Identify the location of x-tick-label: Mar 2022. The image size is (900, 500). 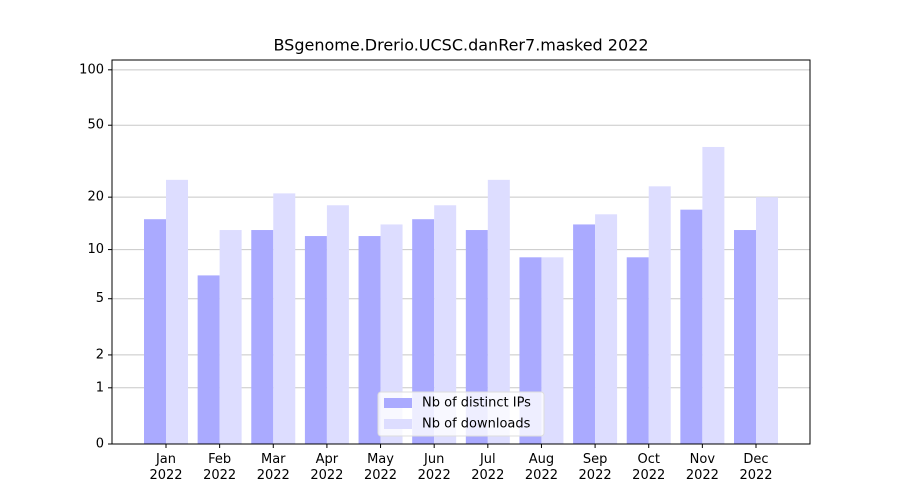
(273, 467).